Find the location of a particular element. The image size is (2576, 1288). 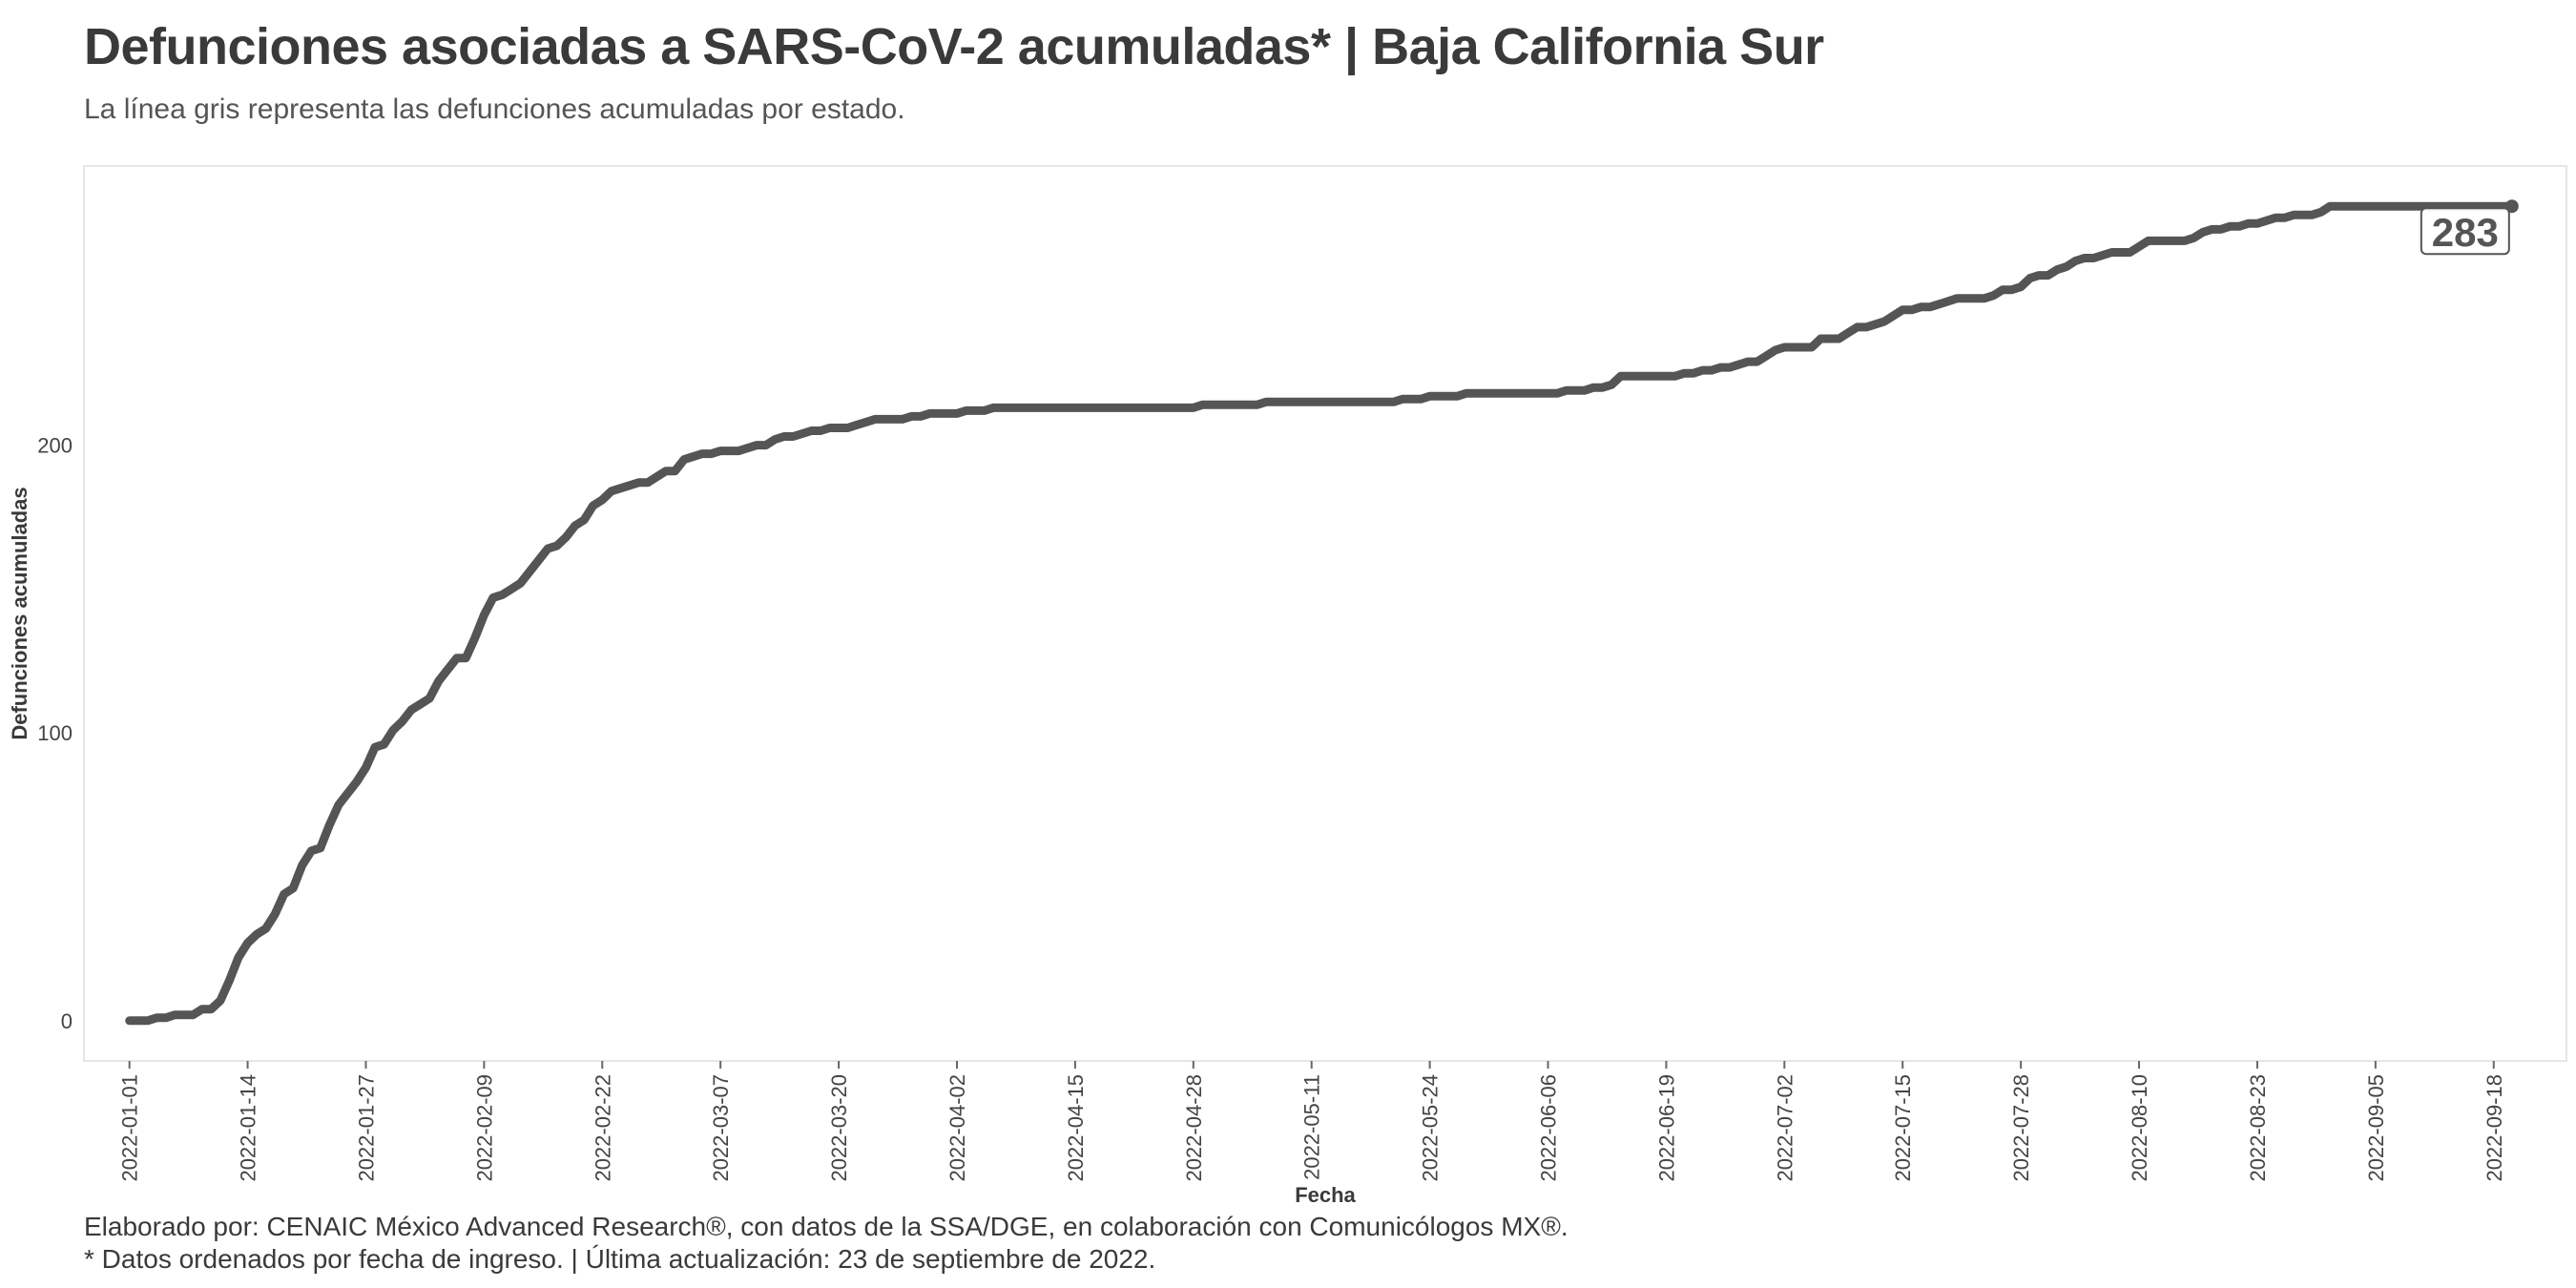

end-value-label-box is located at coordinates (2465, 231).